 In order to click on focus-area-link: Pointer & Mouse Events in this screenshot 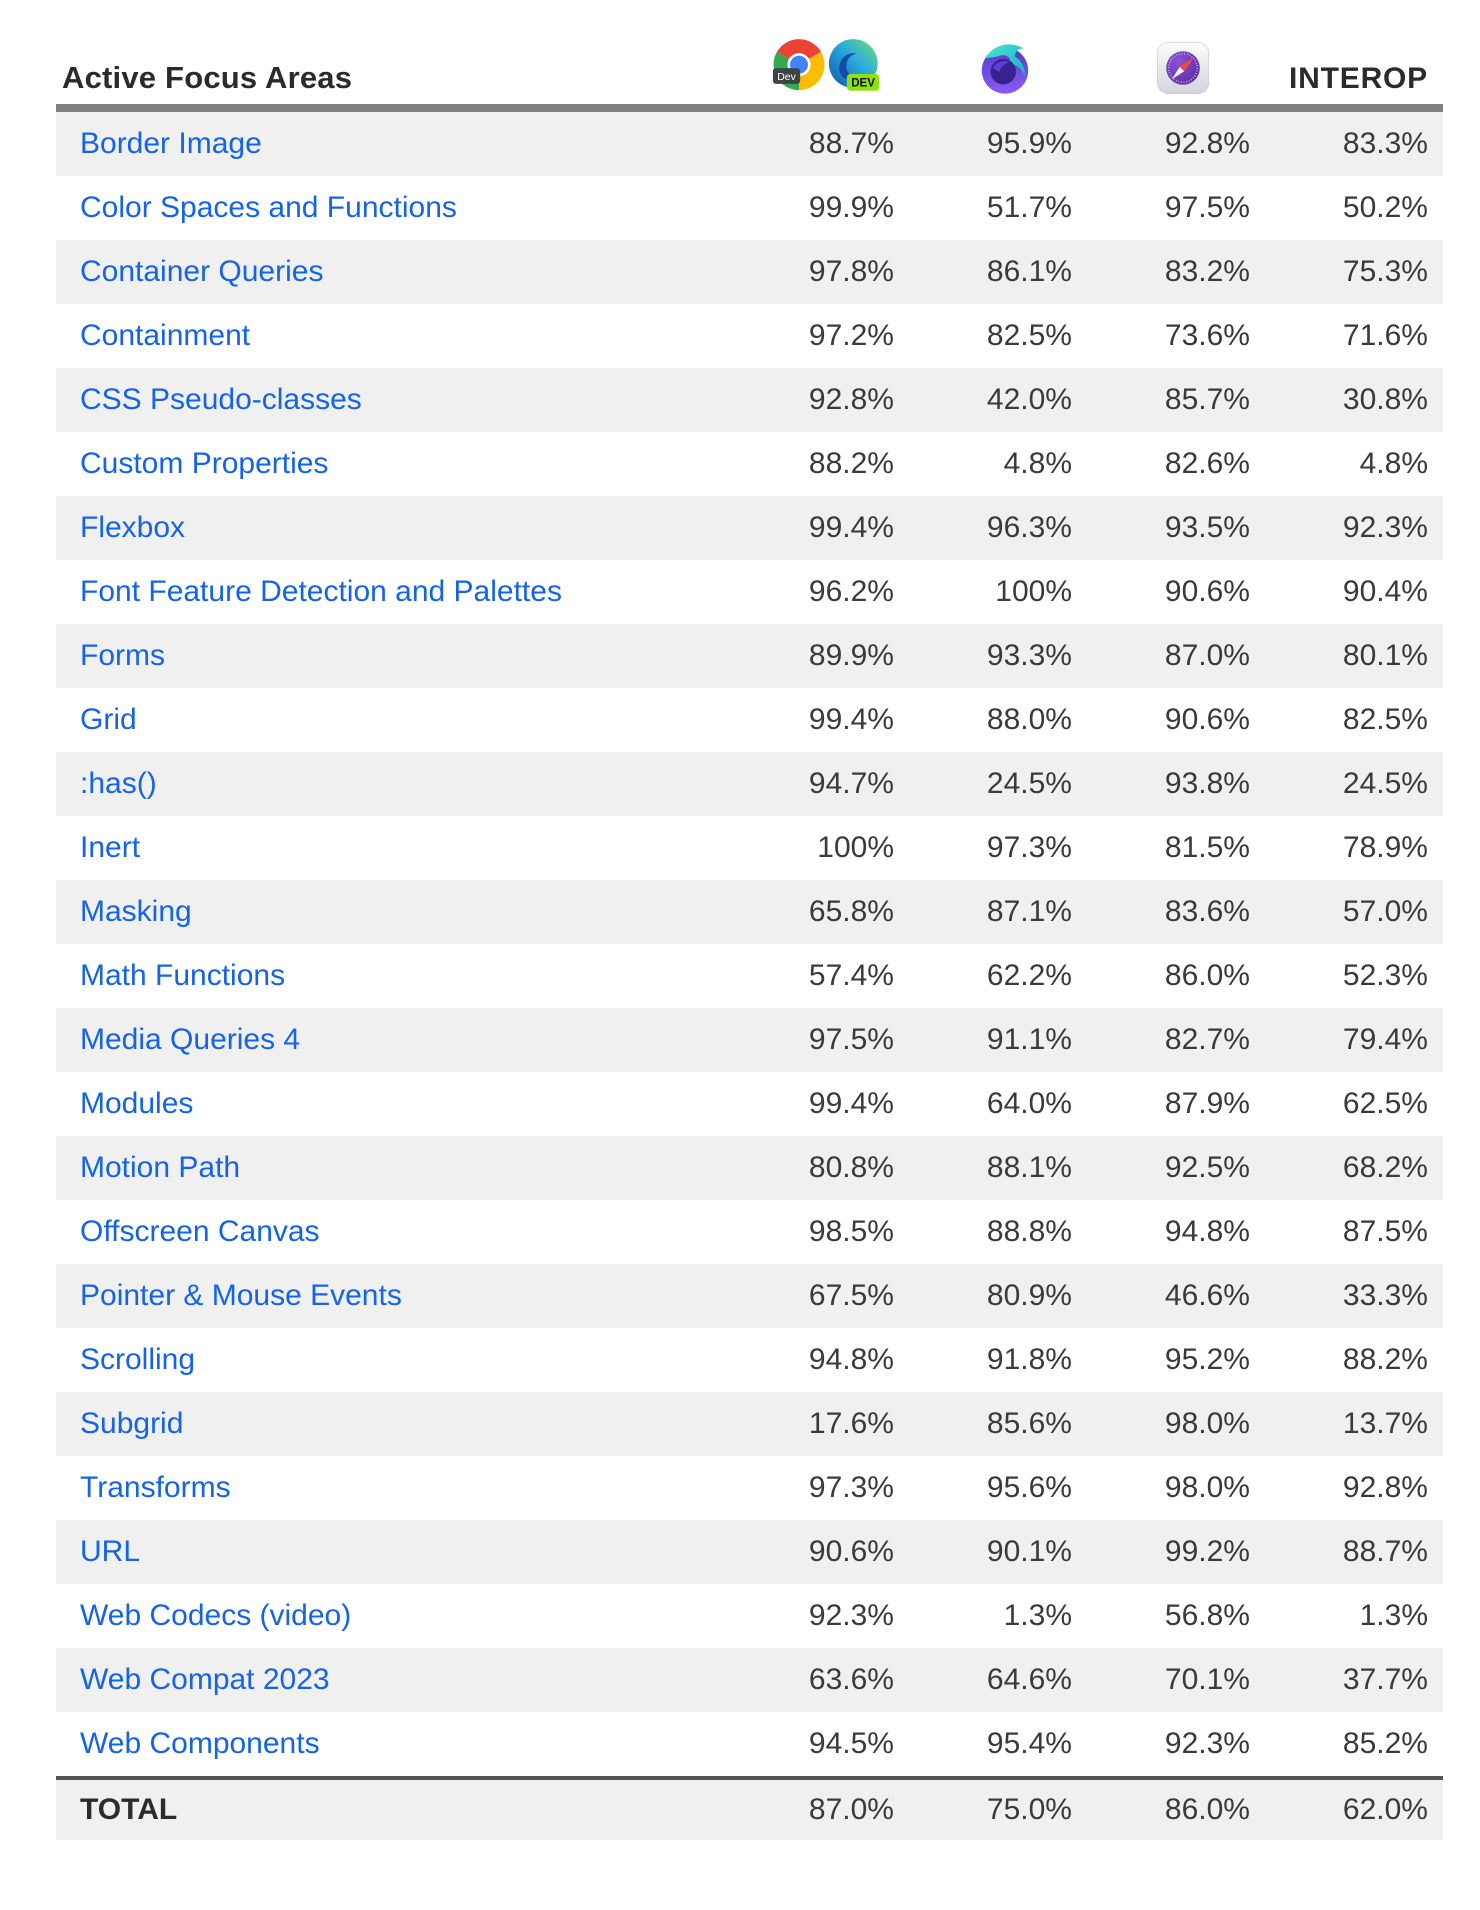, I will do `click(241, 1295)`.